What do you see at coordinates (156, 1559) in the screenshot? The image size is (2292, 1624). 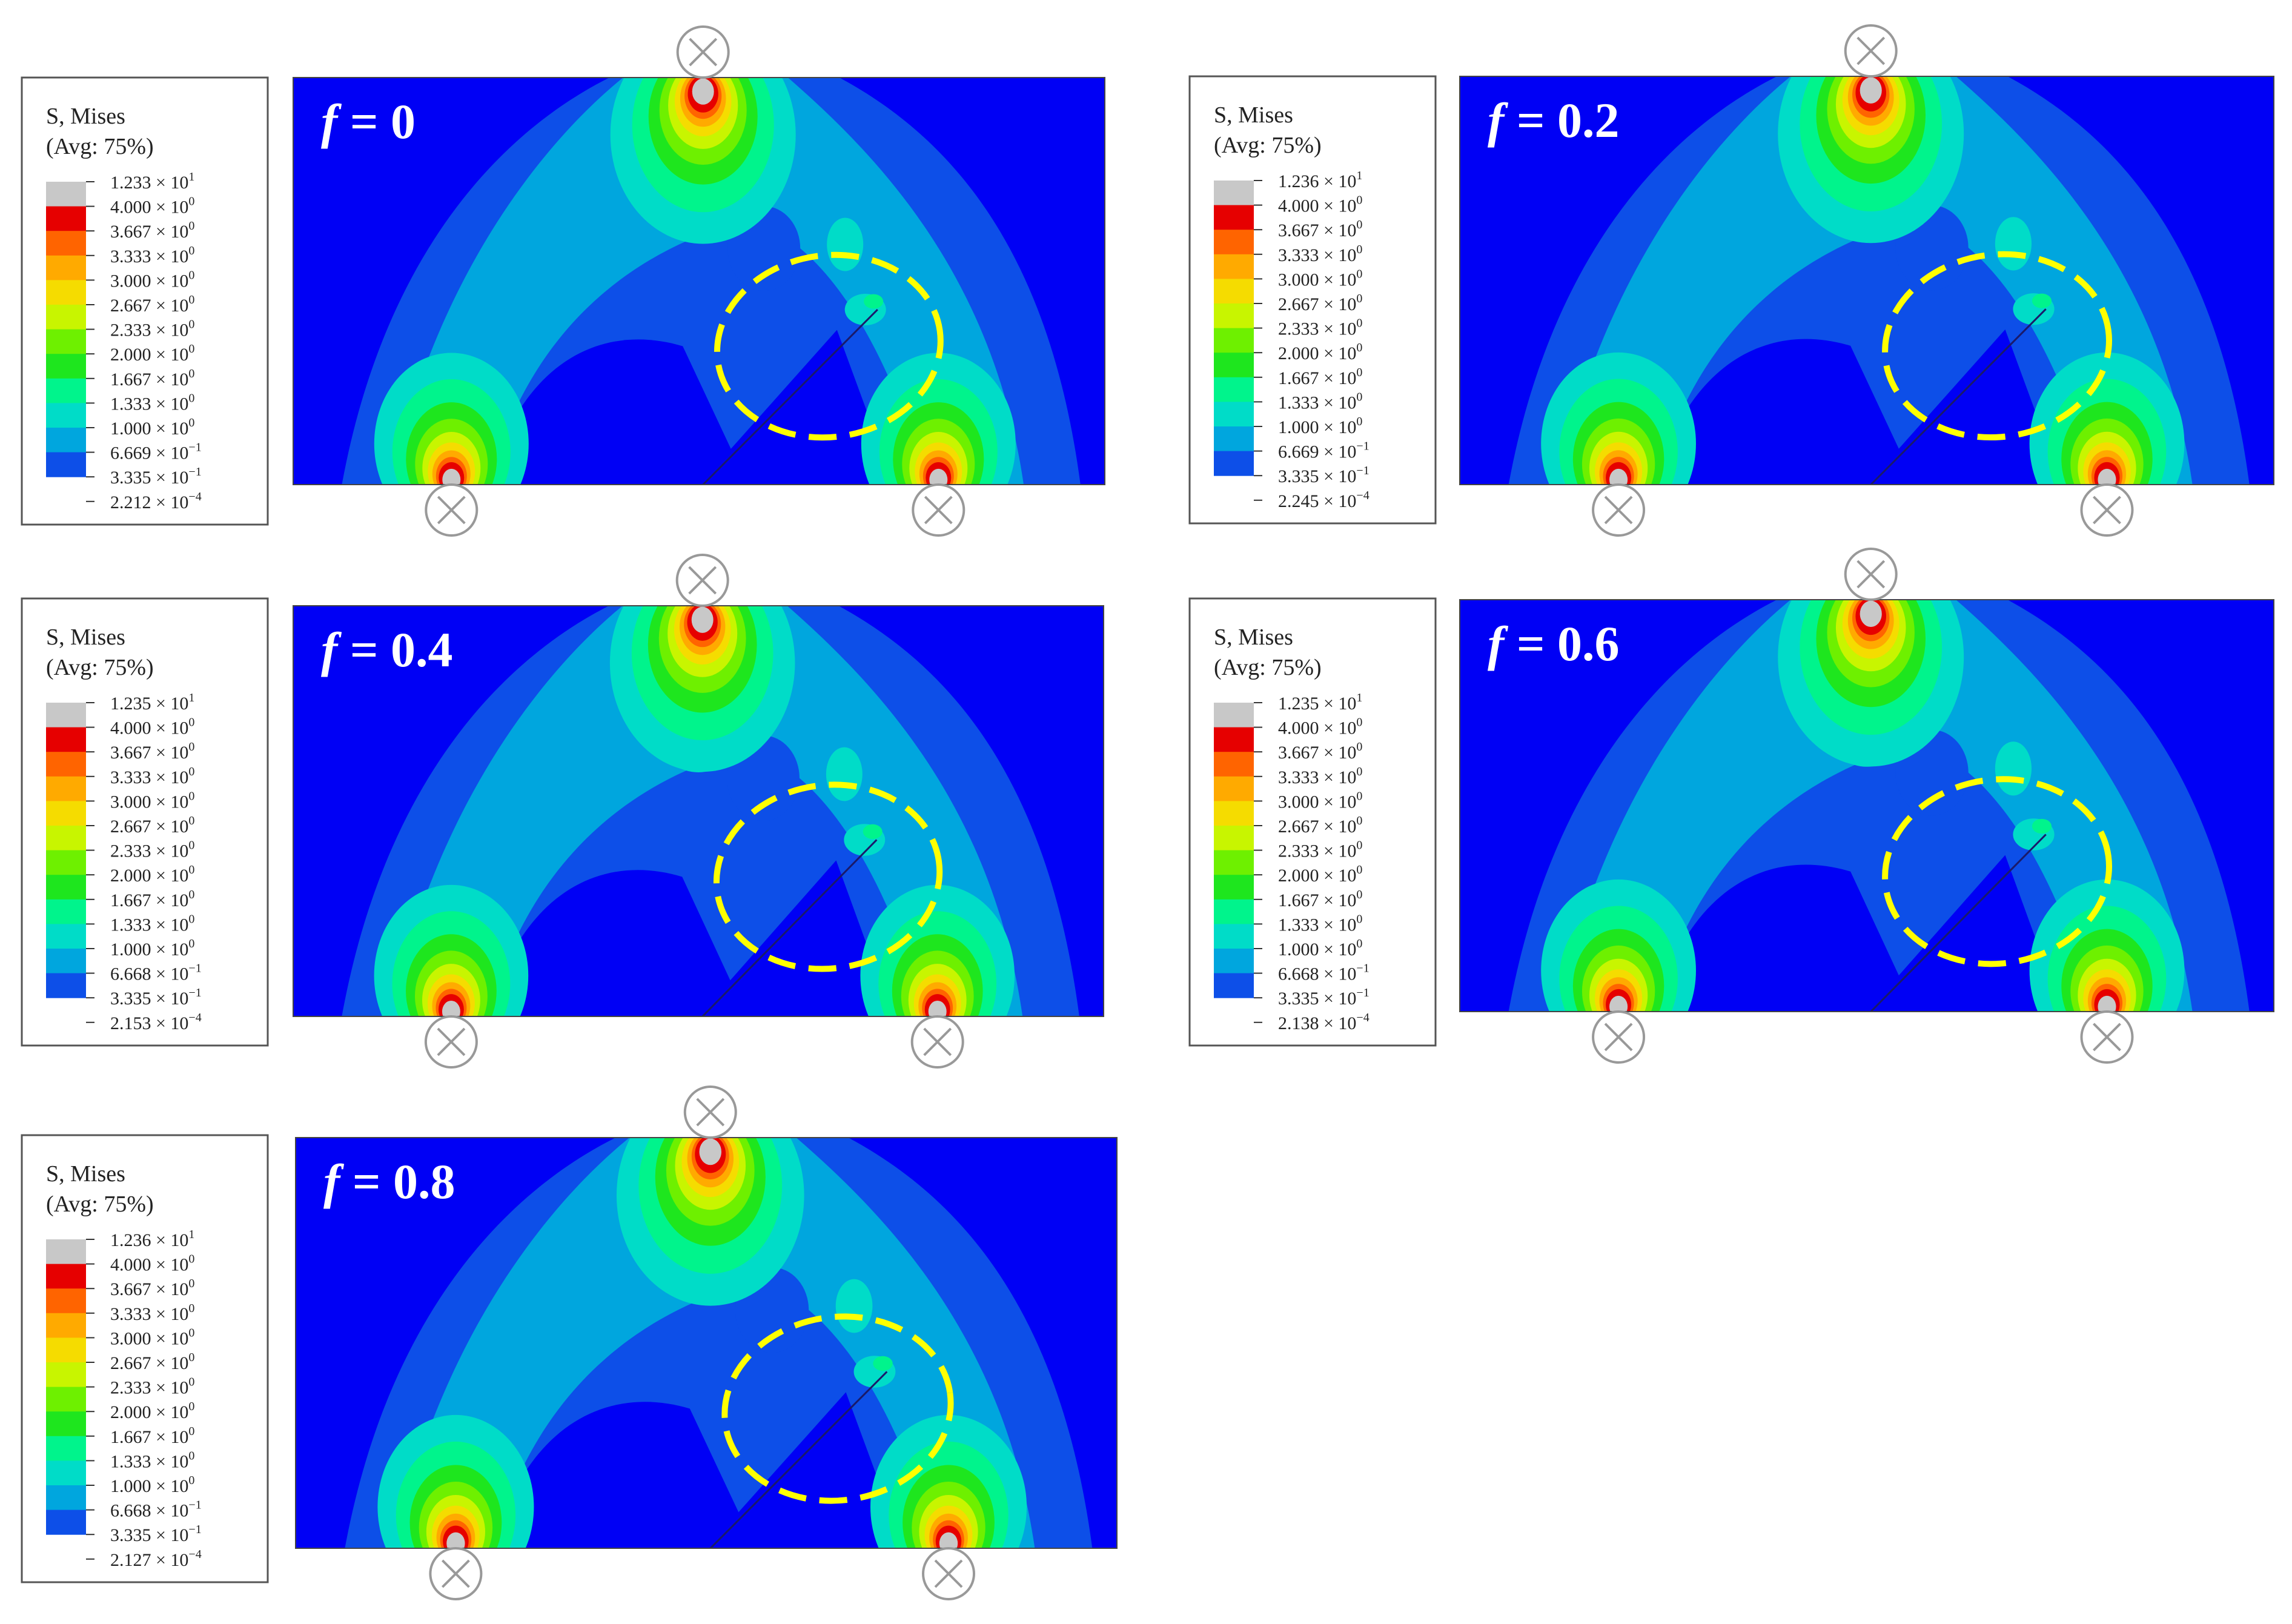 I see `legend-tick-label: 2.127 × 10⁻⁴` at bounding box center [156, 1559].